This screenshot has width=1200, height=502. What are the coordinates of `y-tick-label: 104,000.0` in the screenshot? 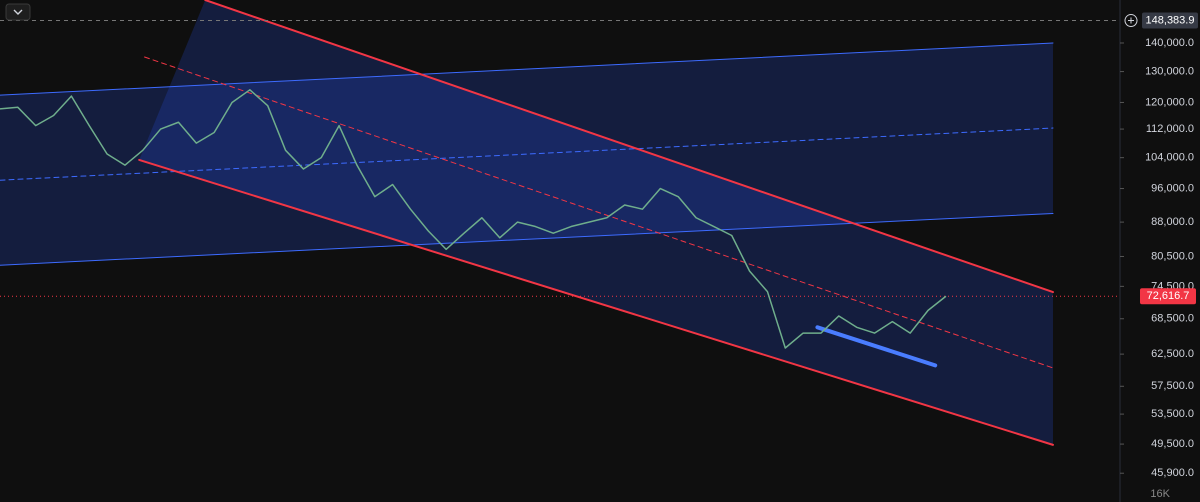 It's located at (1169, 158).